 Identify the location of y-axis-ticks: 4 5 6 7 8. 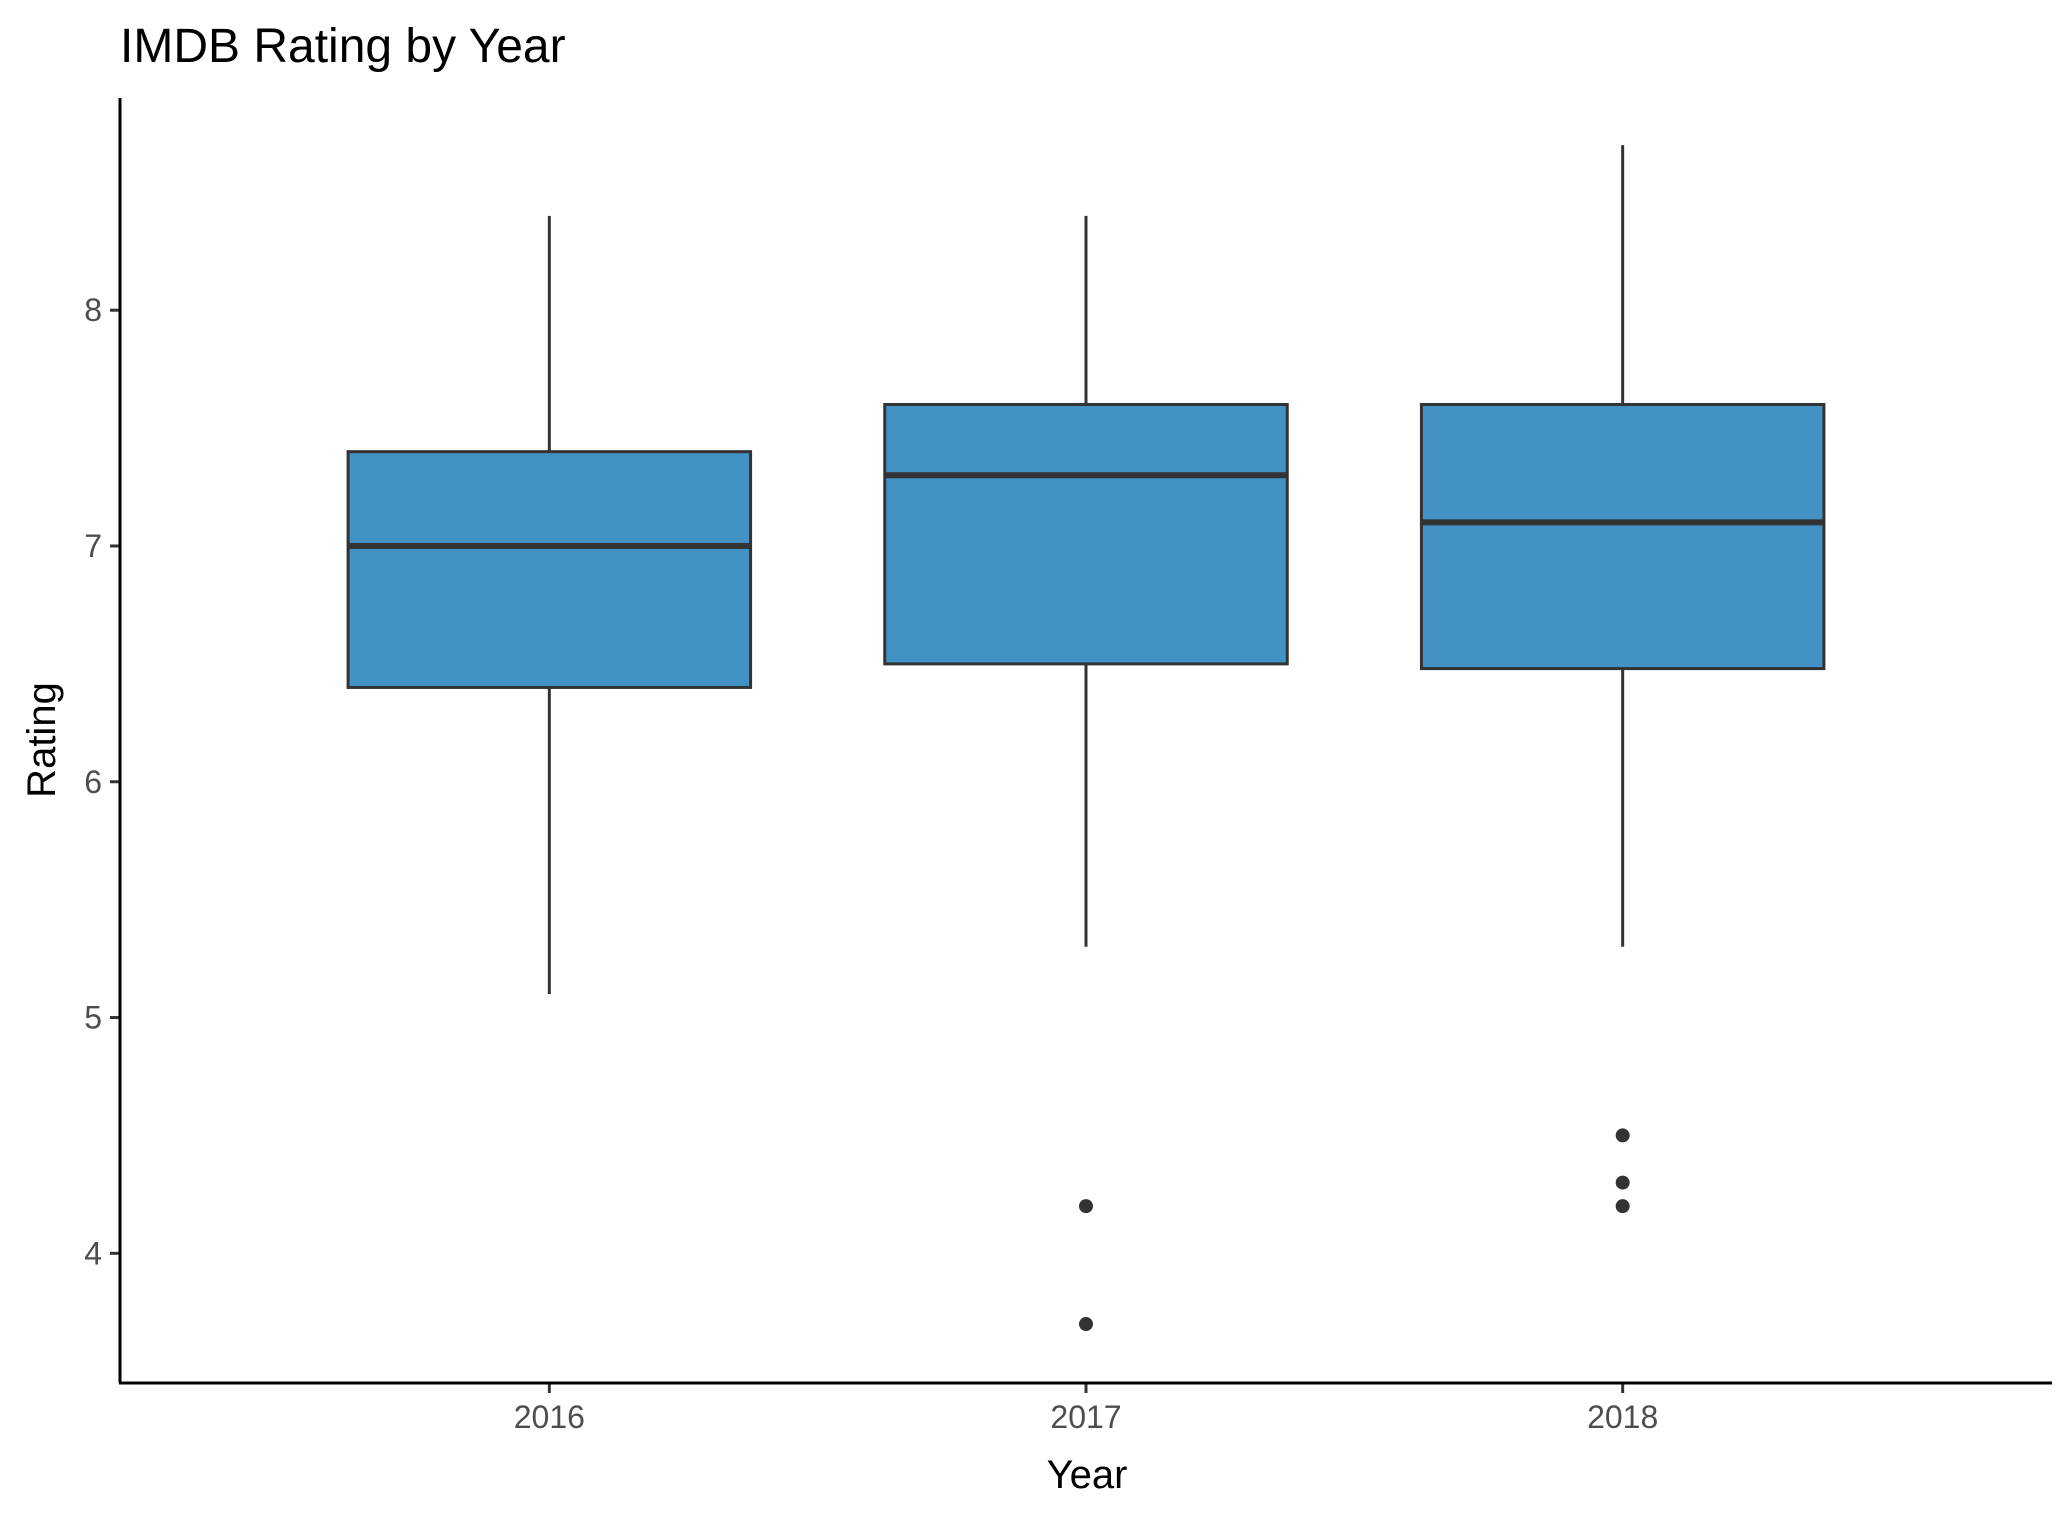
(102, 781).